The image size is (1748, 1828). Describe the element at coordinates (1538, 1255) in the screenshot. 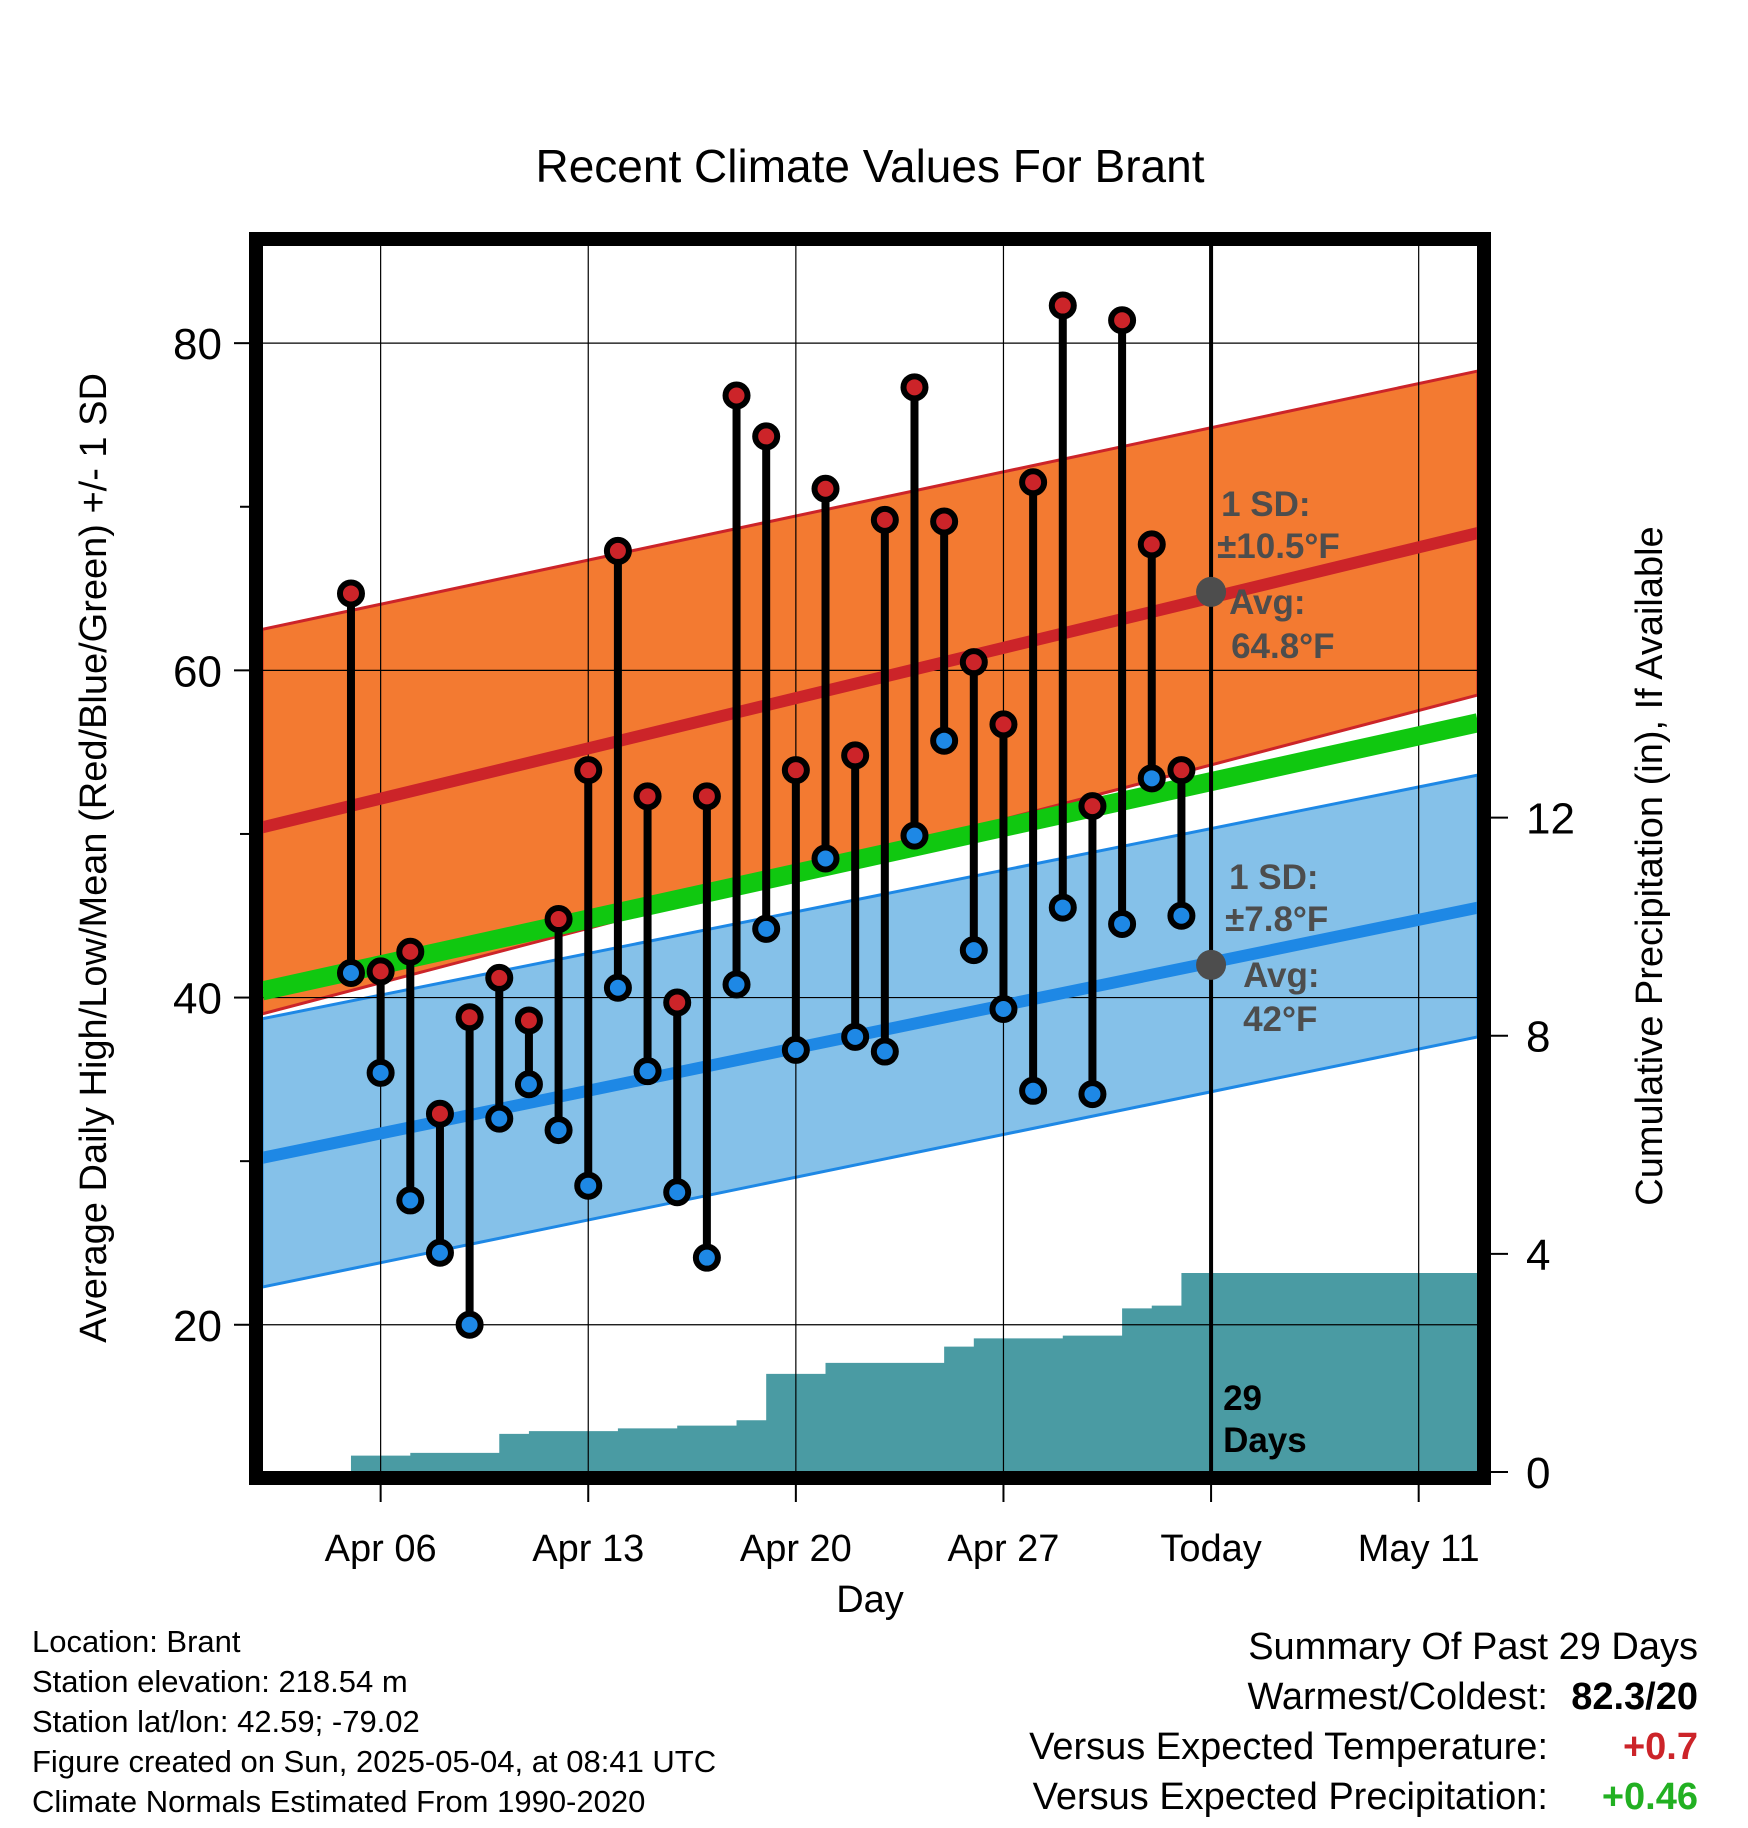

I see `y2-tick-label: 4` at that location.